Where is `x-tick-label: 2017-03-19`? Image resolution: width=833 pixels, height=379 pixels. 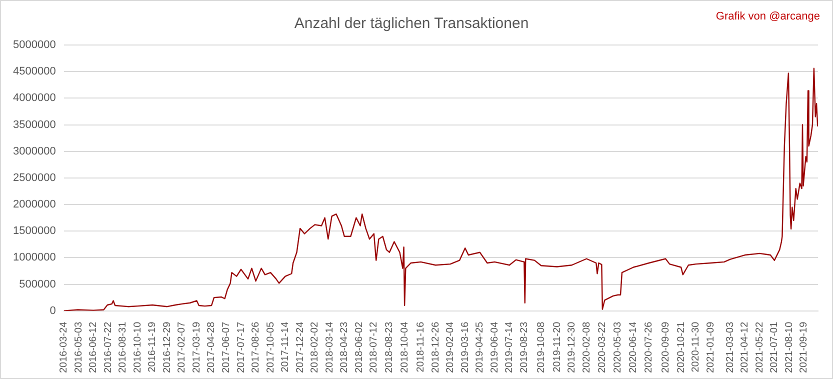
x-tick-label: 2017-03-19 is located at coordinates (196, 347).